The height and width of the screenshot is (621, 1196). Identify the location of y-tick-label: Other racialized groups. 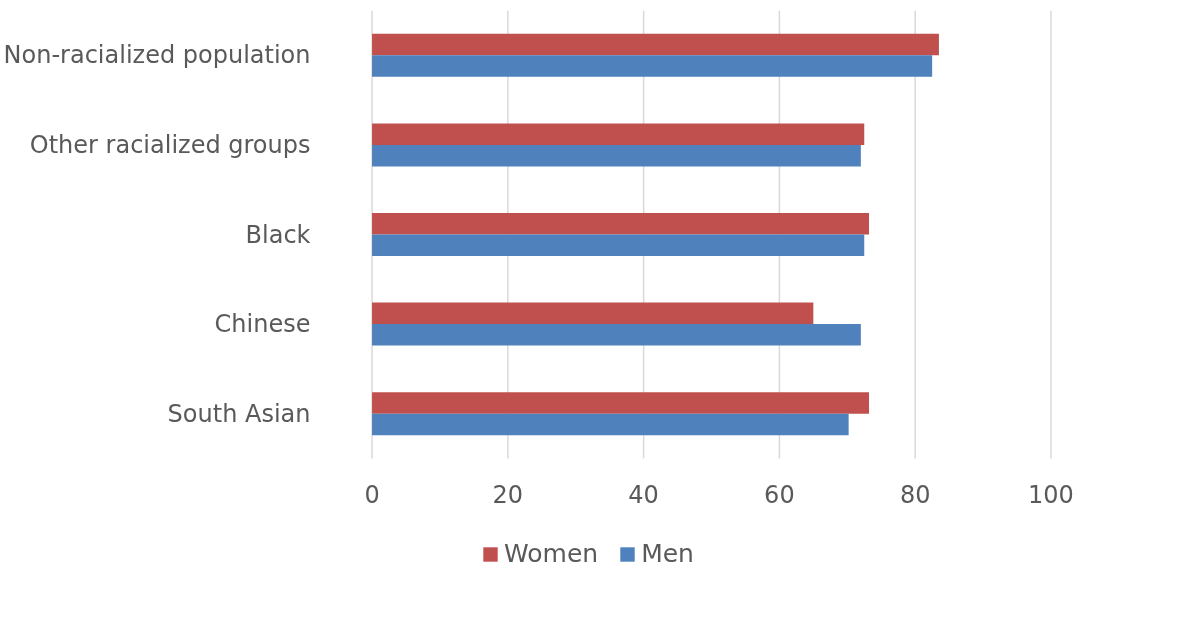
(170, 144).